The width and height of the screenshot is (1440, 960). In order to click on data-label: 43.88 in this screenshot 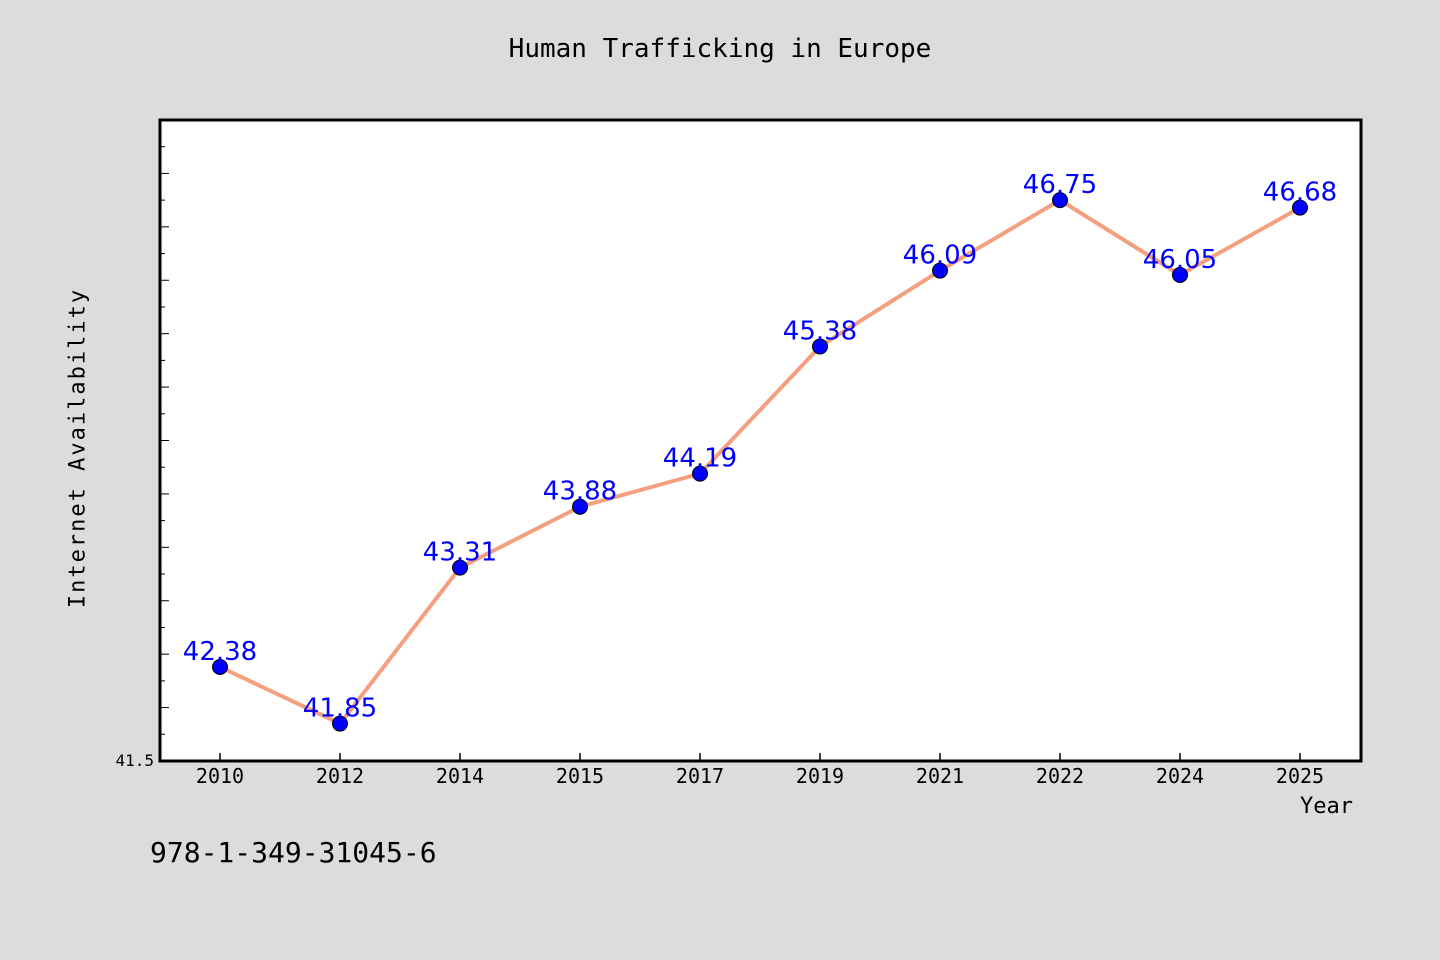, I will do `click(580, 492)`.